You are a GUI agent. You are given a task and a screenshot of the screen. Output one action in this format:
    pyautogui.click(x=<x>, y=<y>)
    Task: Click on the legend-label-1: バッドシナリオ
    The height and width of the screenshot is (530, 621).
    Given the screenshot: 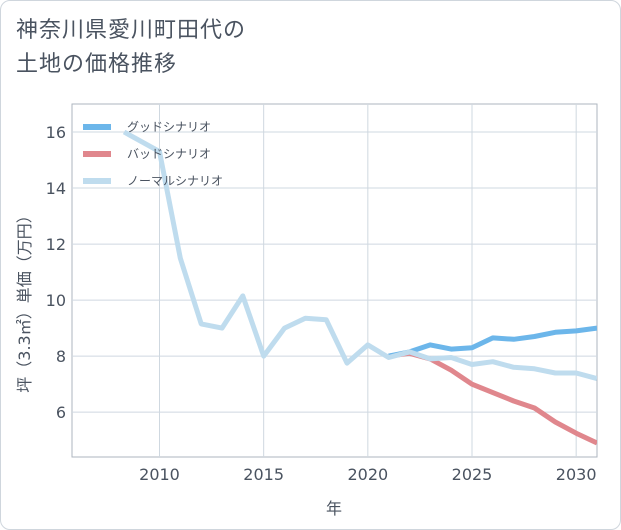 What is the action you would take?
    pyautogui.click(x=169, y=154)
    